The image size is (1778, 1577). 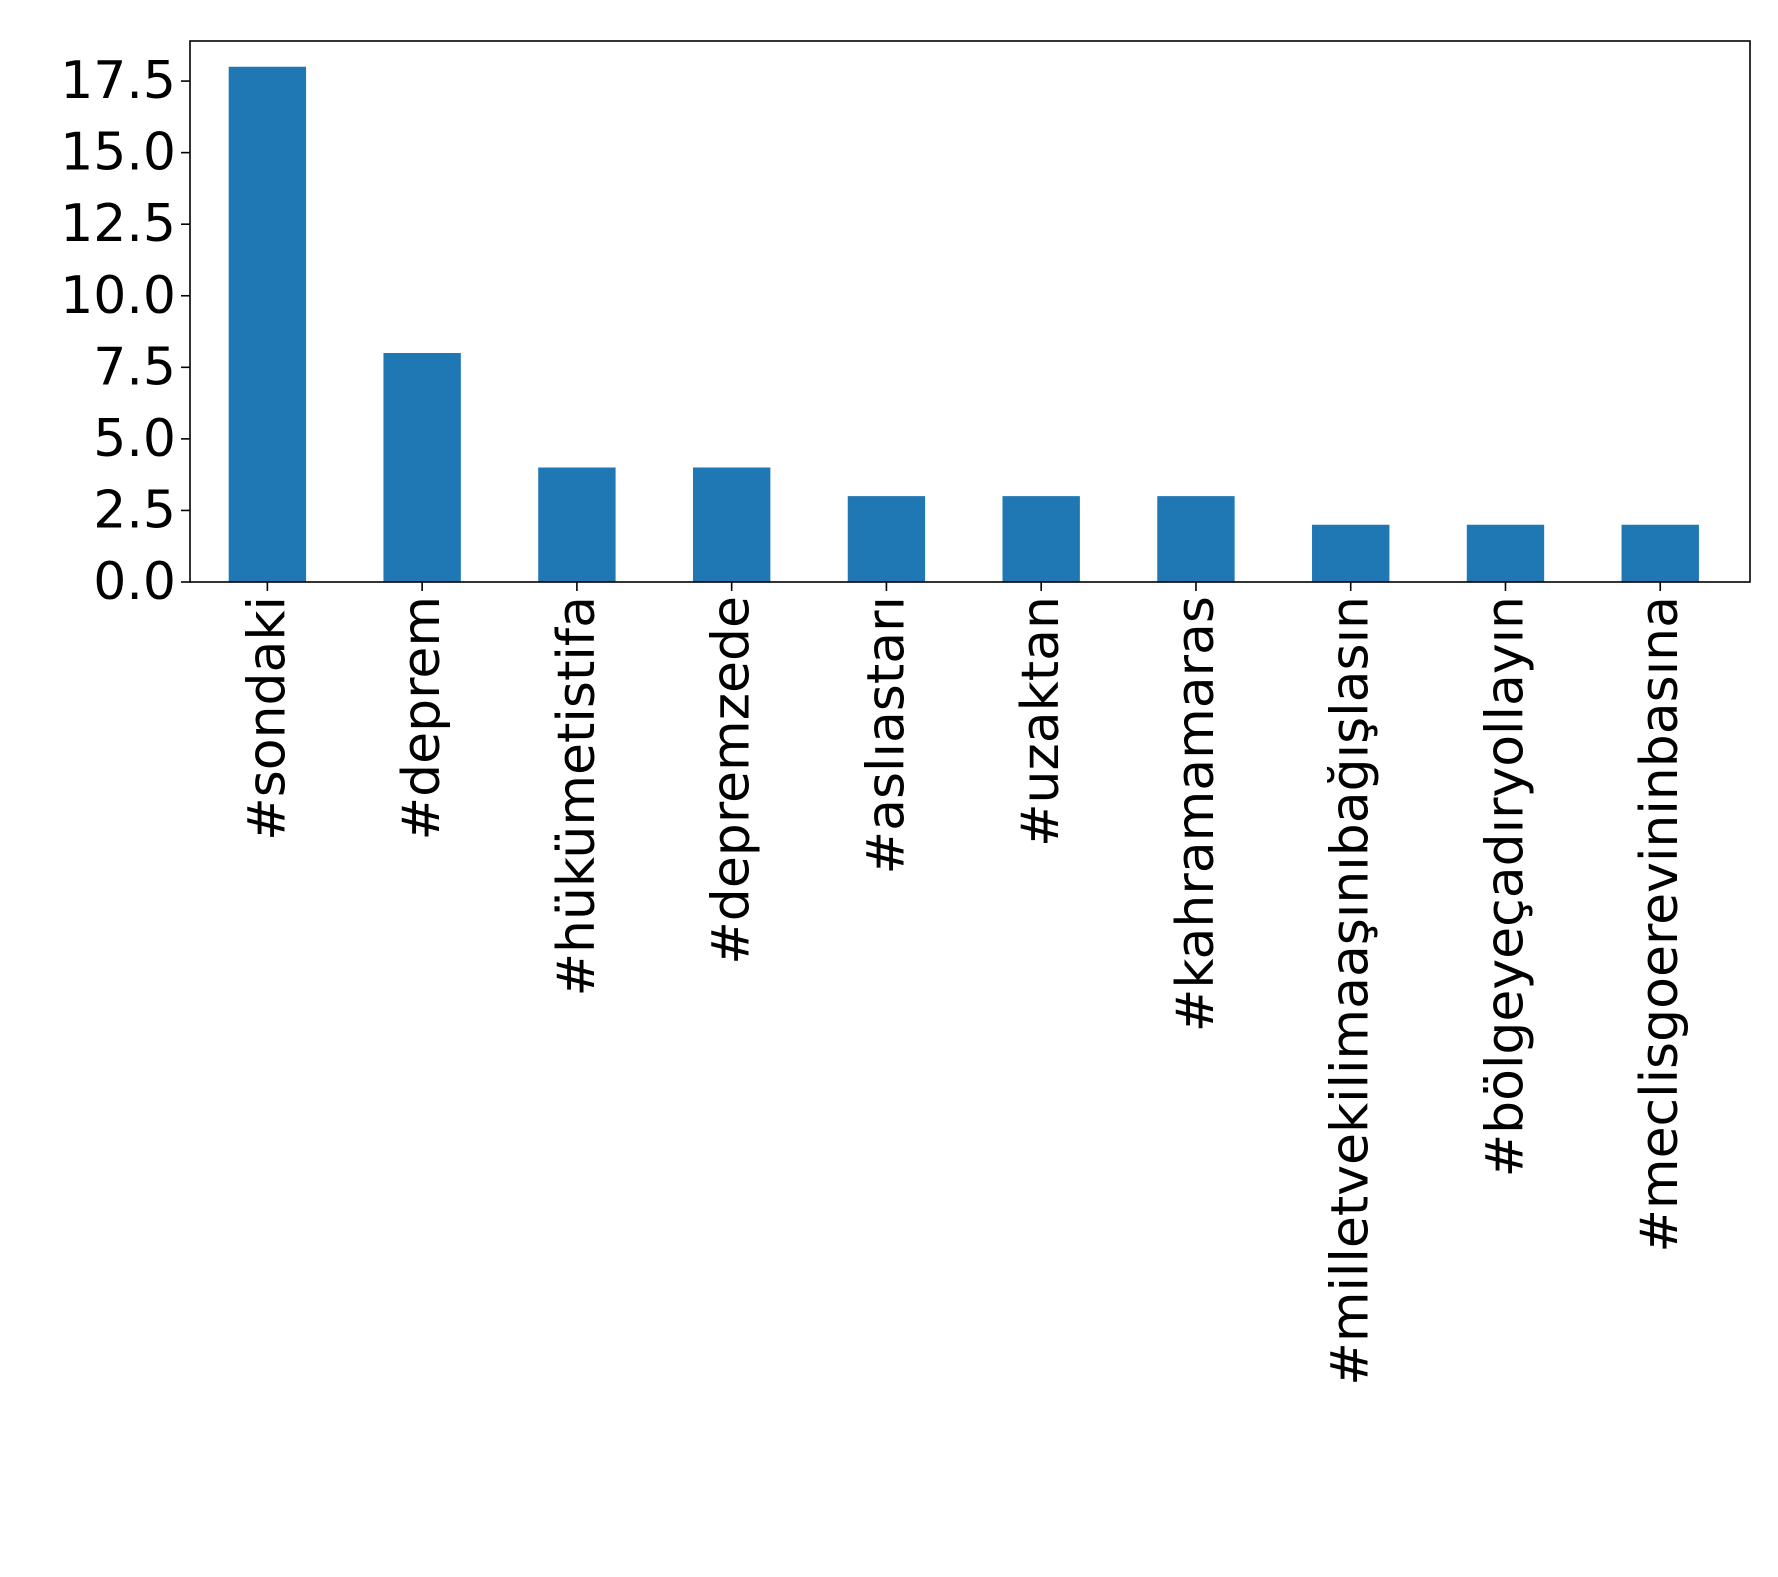 What do you see at coordinates (267, 718) in the screenshot?
I see `x-category-label-0: #sondaki` at bounding box center [267, 718].